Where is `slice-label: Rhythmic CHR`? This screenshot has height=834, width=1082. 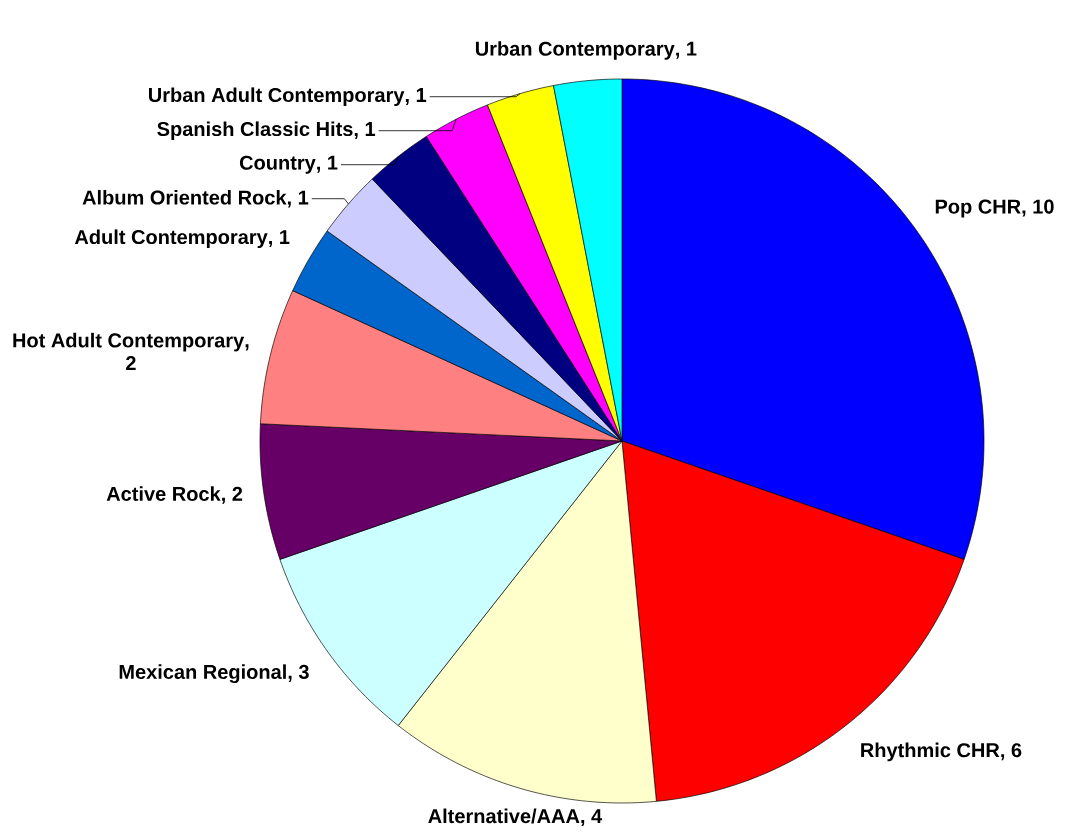 slice-label: Rhythmic CHR is located at coordinates (930, 752).